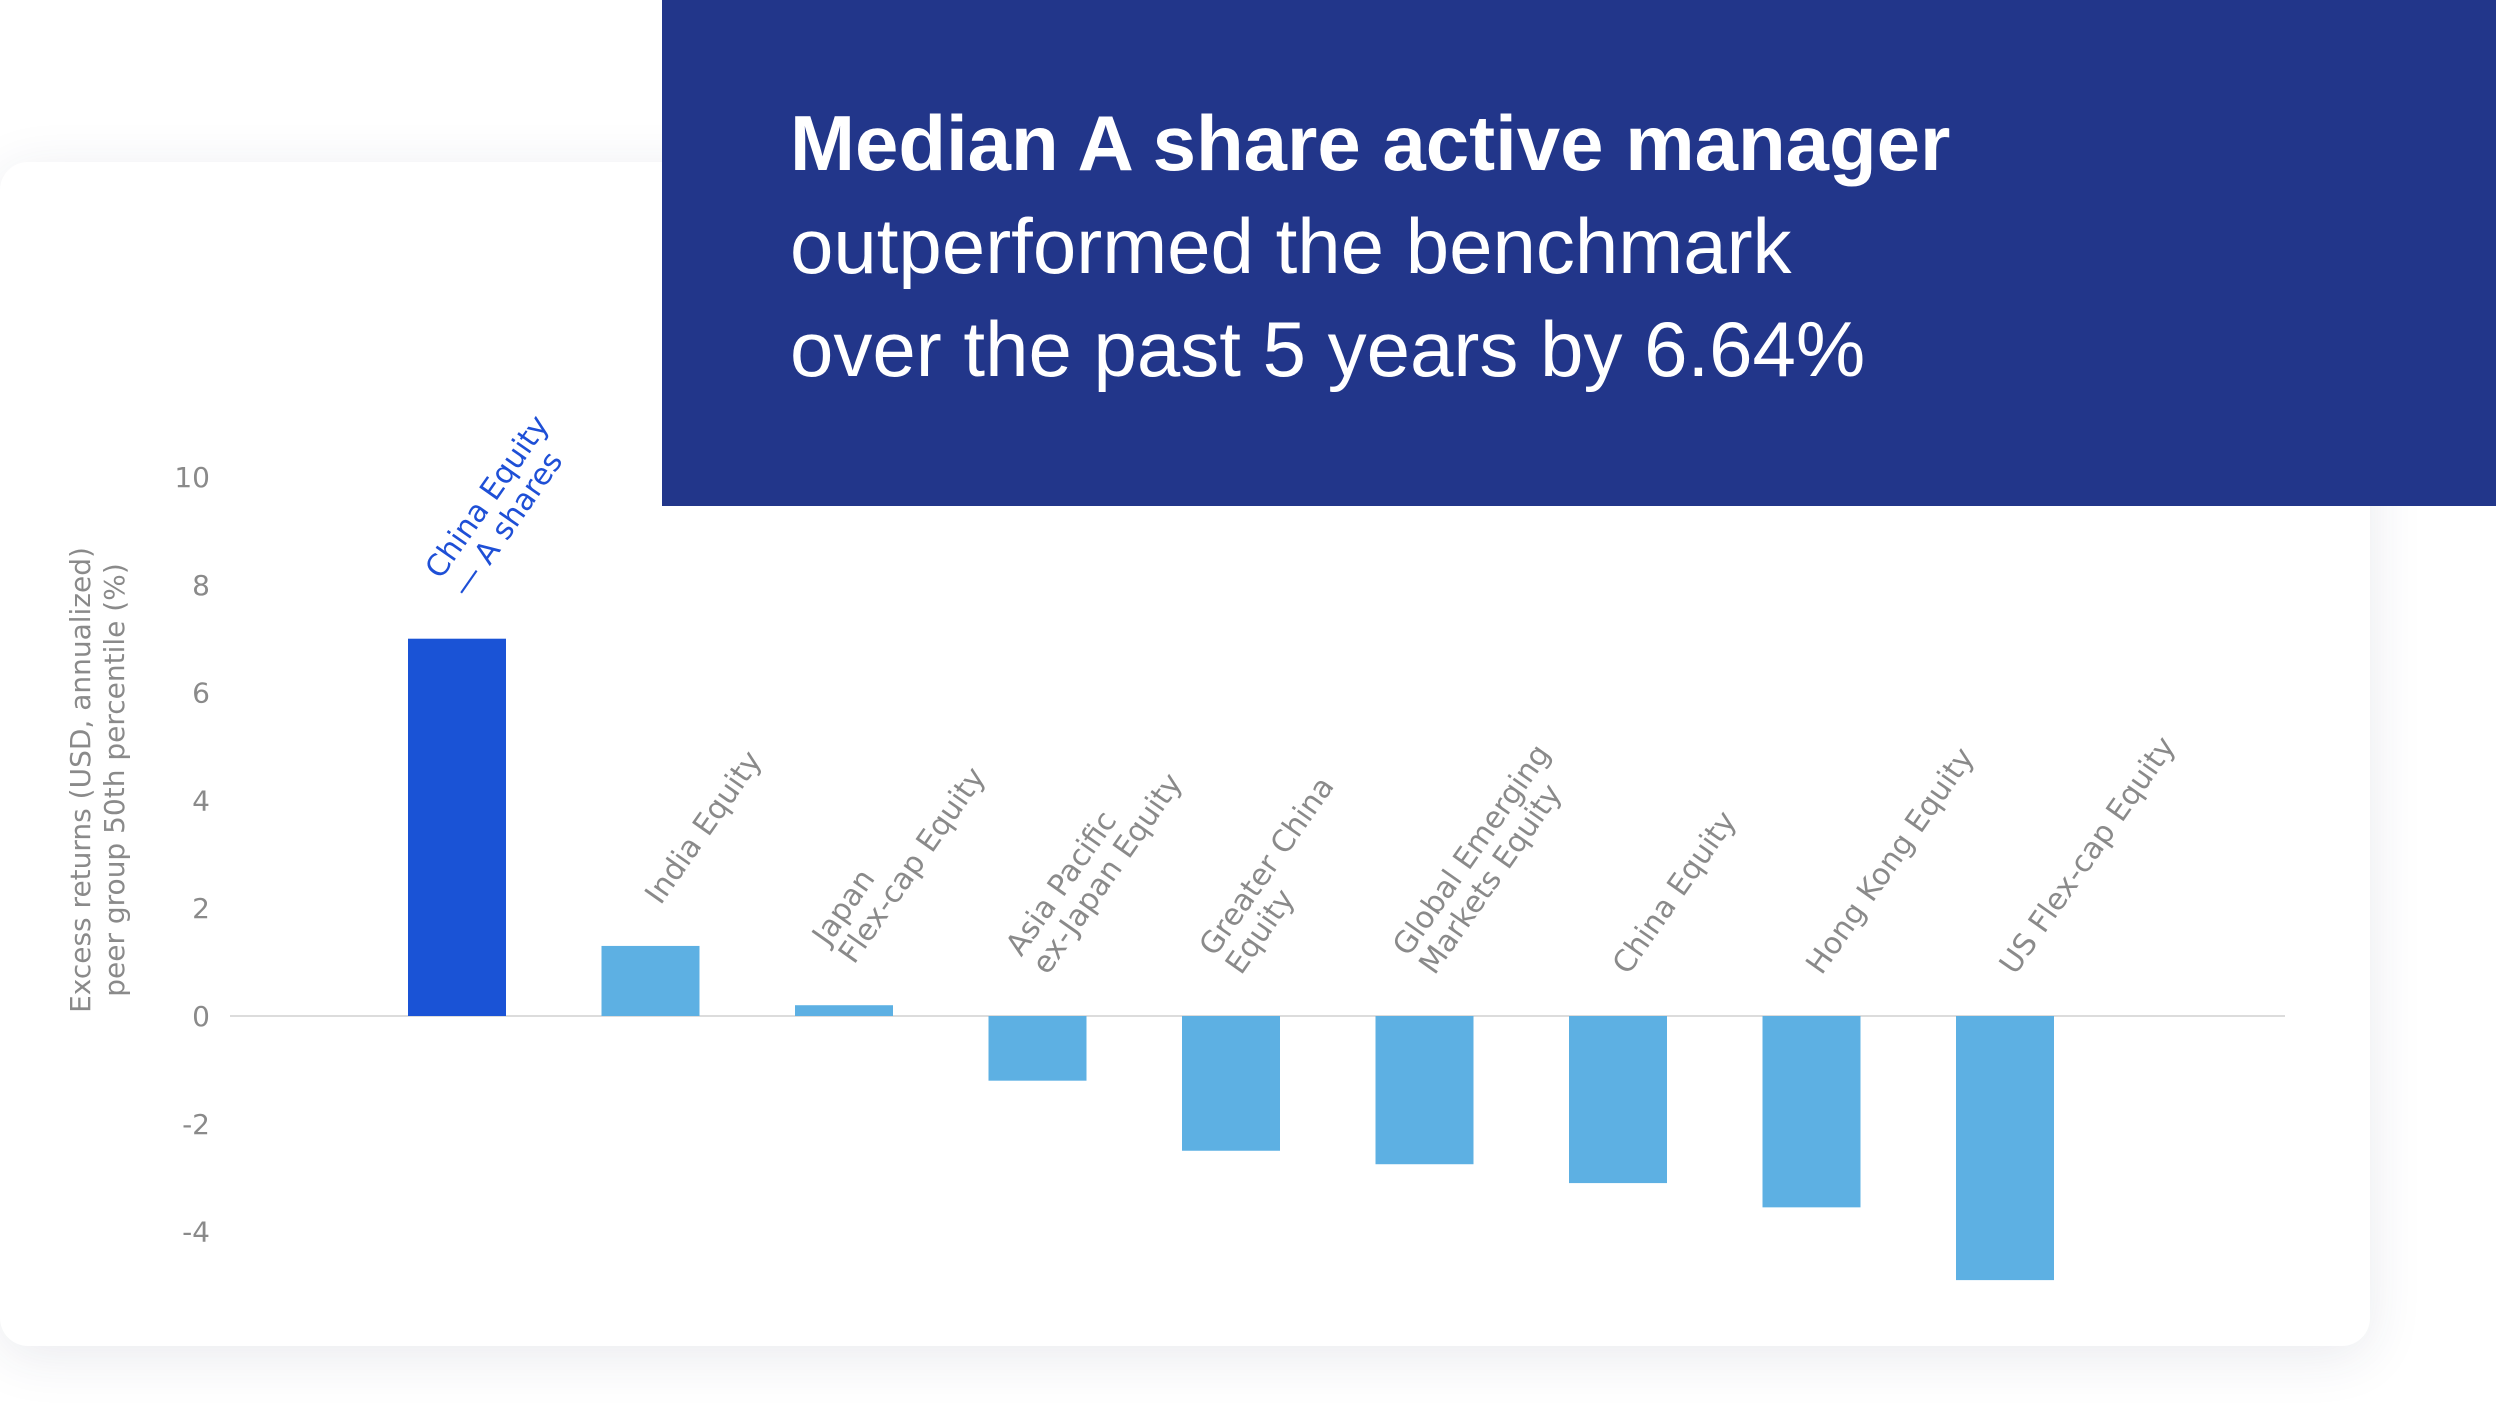  I want to click on y-tick-label: 10, so click(192, 477).